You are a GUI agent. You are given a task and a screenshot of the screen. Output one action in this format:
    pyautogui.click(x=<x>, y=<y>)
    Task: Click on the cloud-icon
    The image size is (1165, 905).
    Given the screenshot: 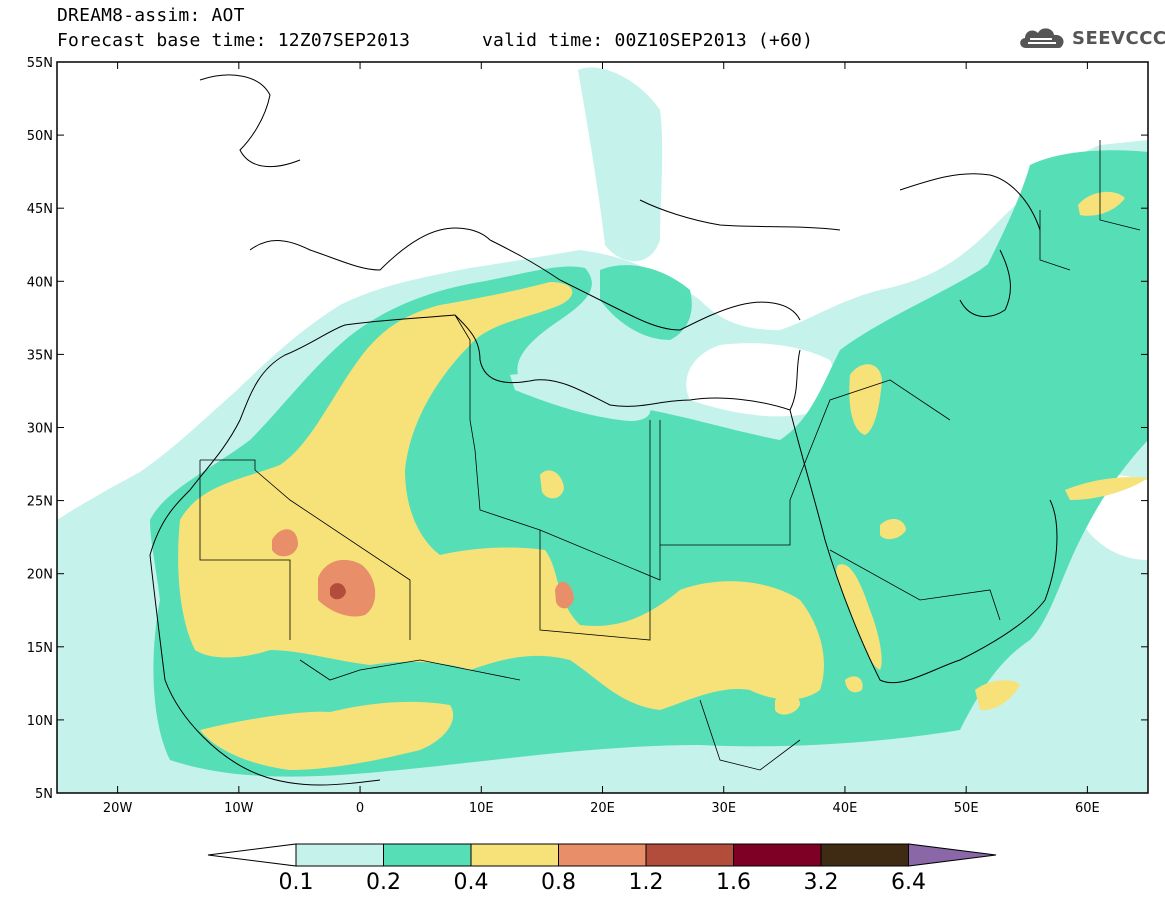 What is the action you would take?
    pyautogui.click(x=1042, y=38)
    